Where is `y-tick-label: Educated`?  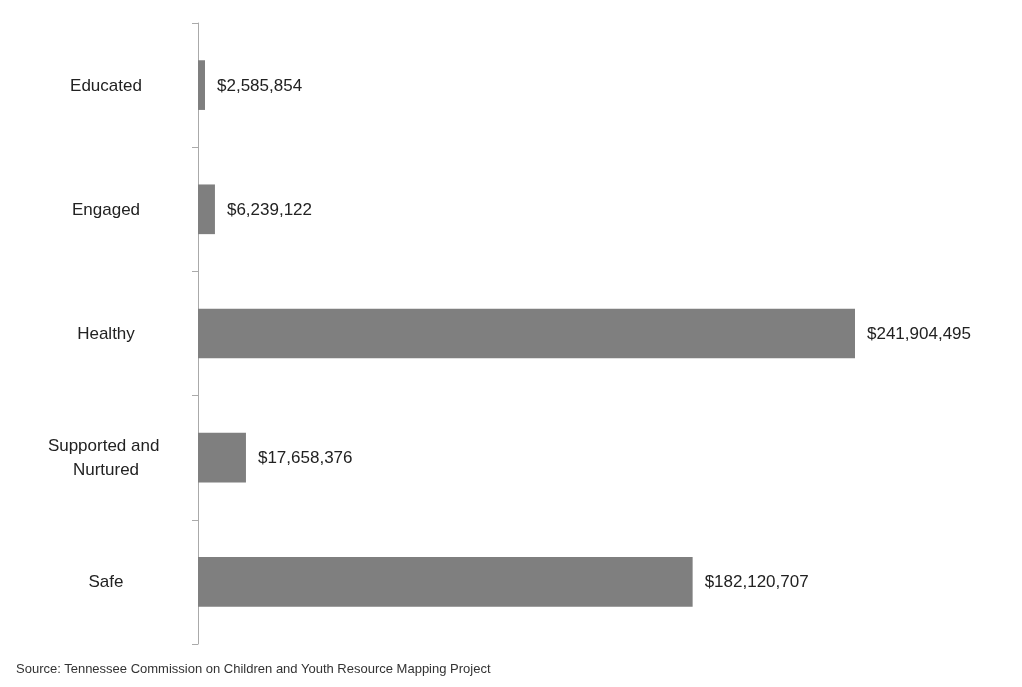 y-tick-label: Educated is located at coordinates (106, 85).